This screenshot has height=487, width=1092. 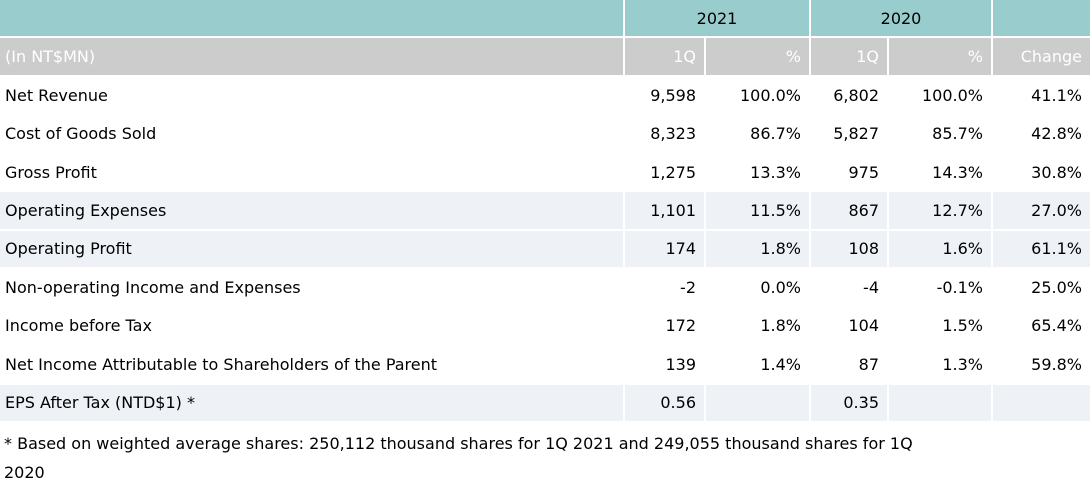 What do you see at coordinates (758, 173) in the screenshot?
I see `cell-value: 13.3%` at bounding box center [758, 173].